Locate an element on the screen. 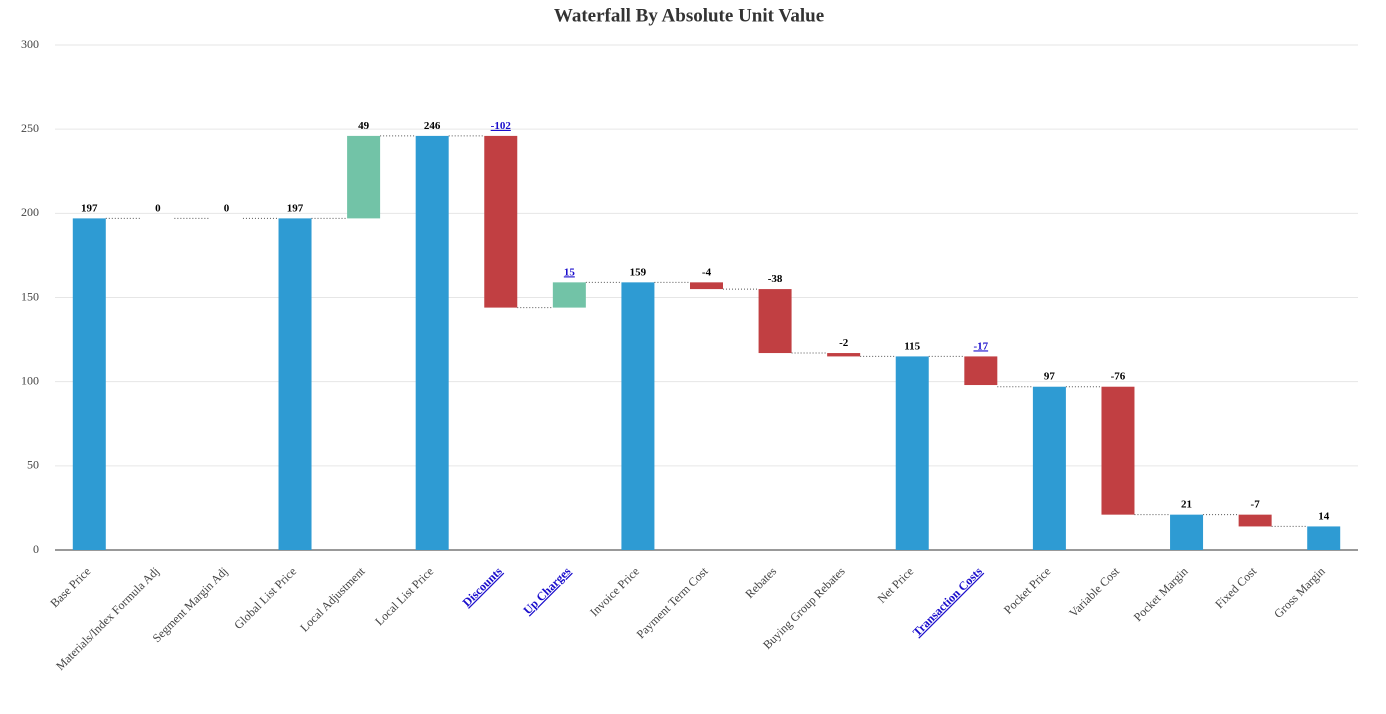  value-label: 21 is located at coordinates (1186, 505).